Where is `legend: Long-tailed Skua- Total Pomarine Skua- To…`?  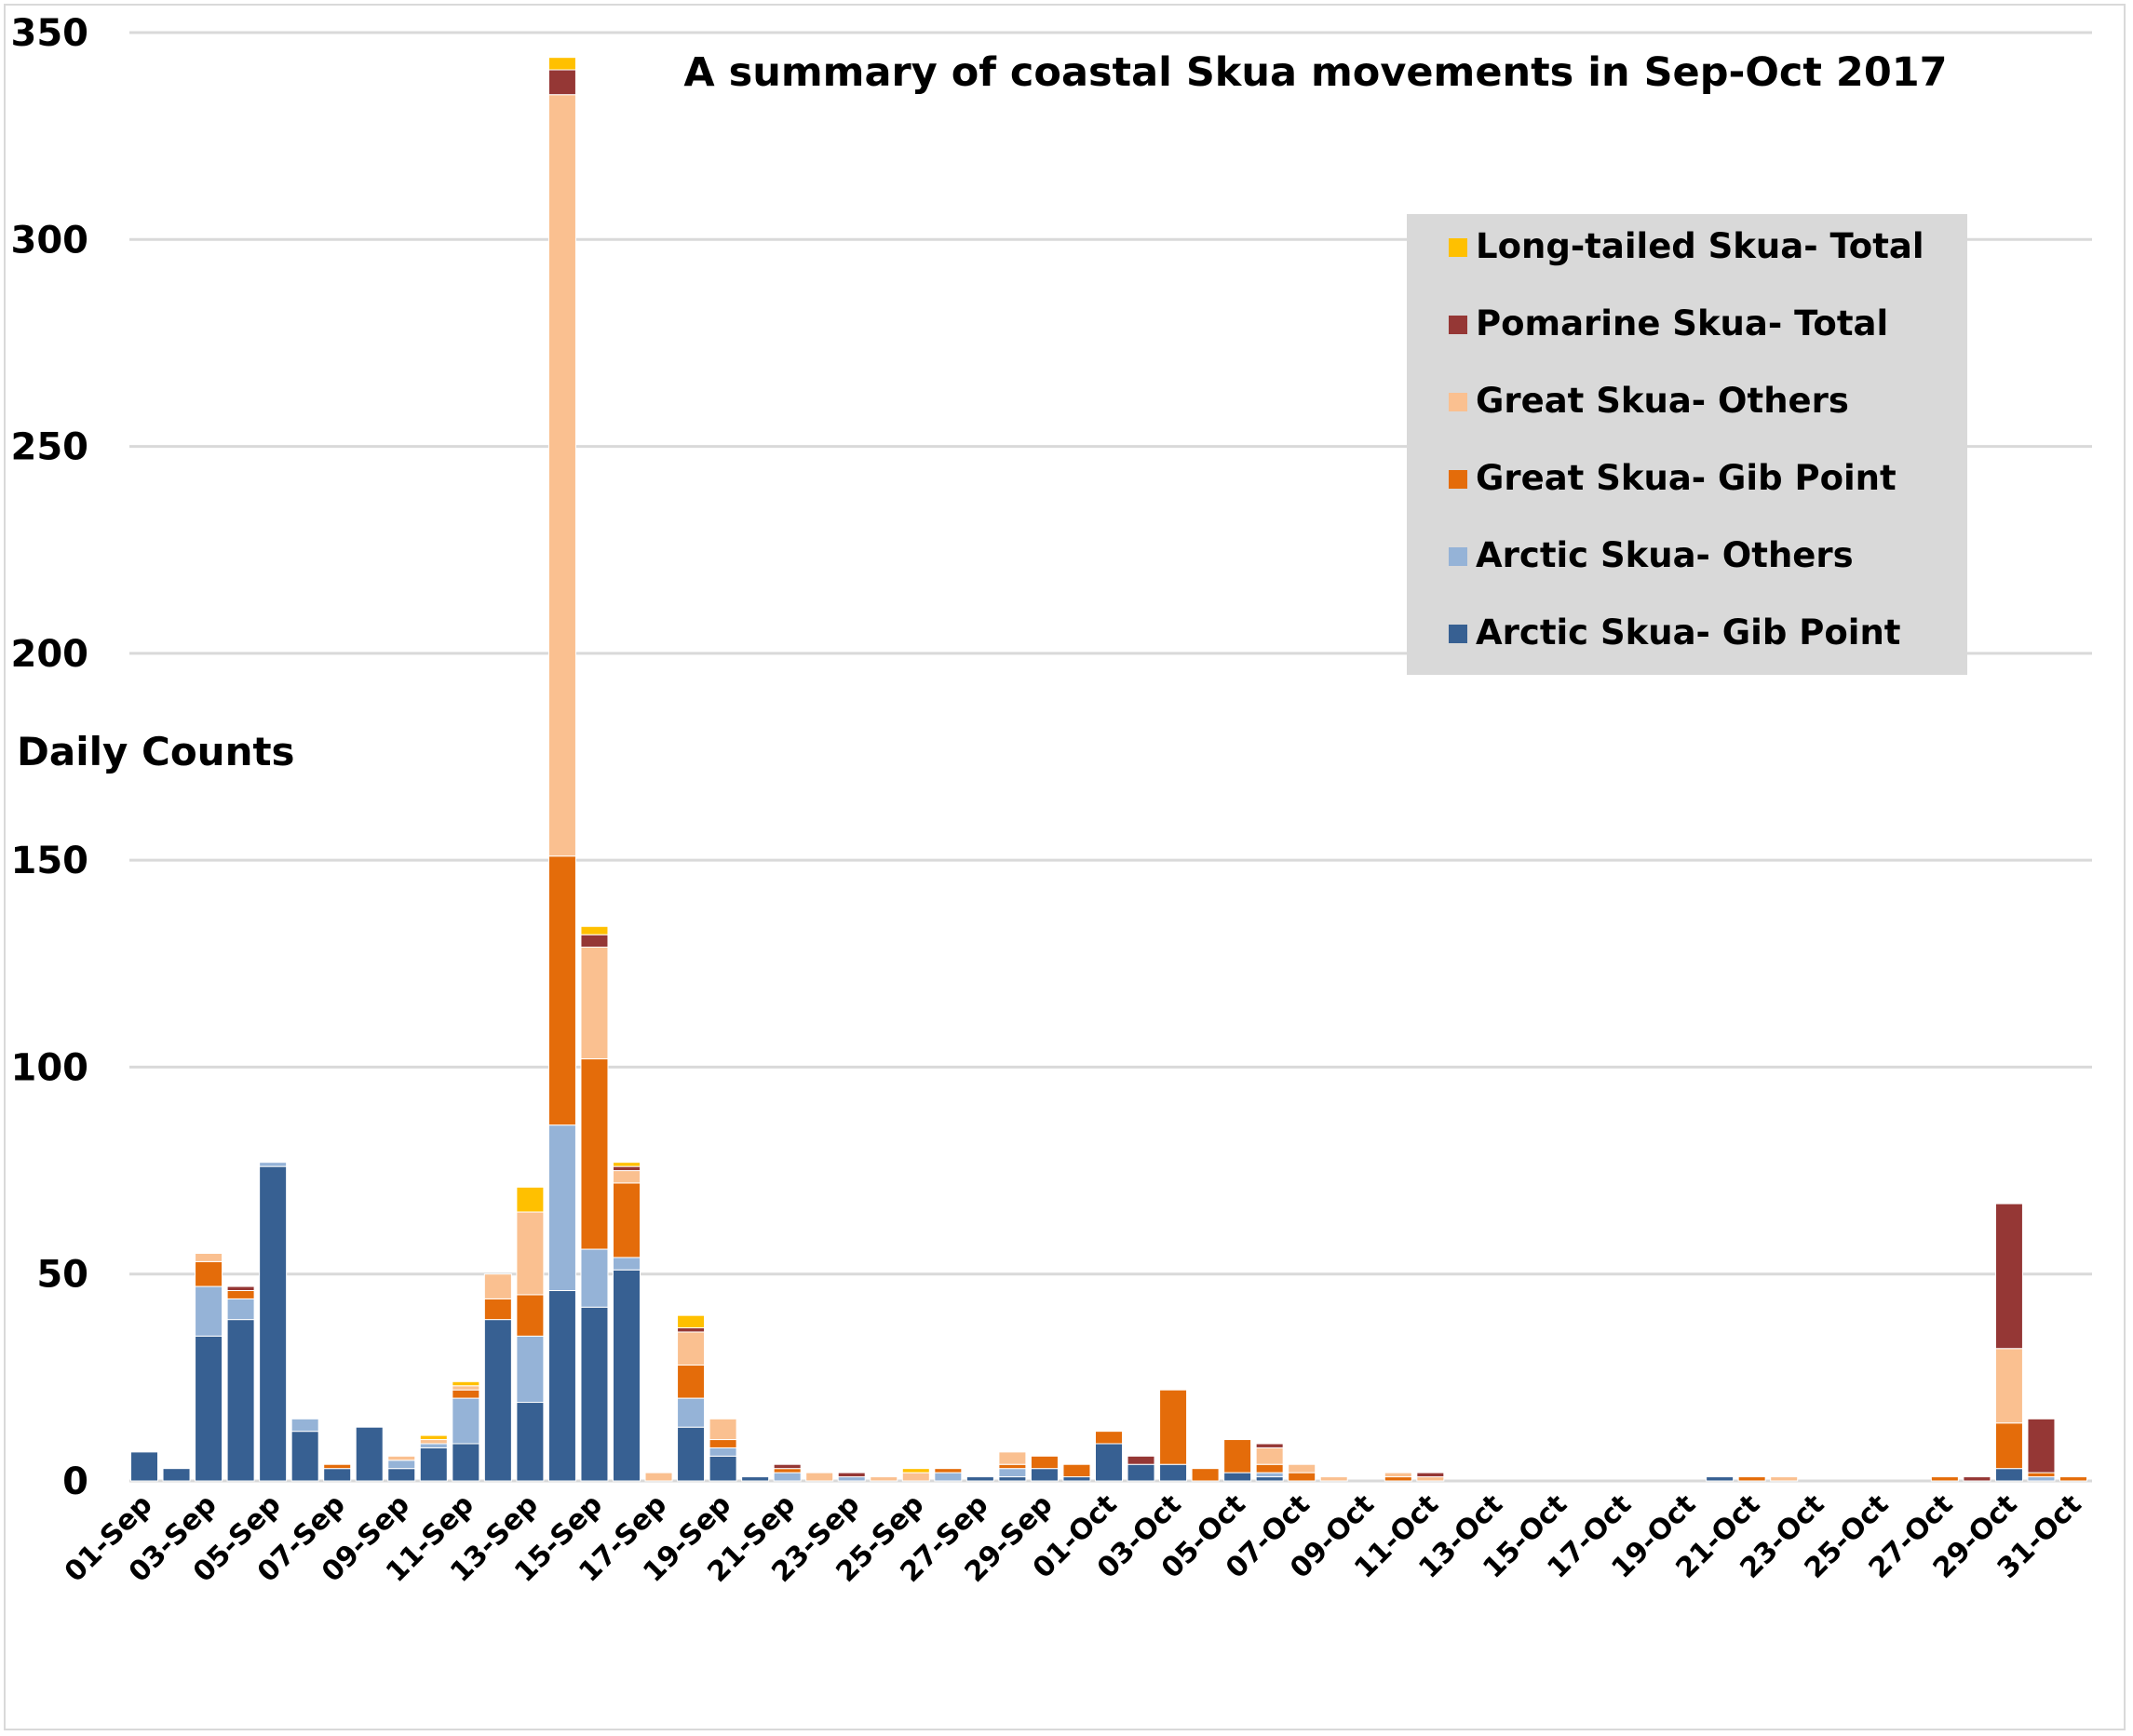
legend: Long-tailed Skua- Total Pomarine Skua- To… is located at coordinates (1687, 445).